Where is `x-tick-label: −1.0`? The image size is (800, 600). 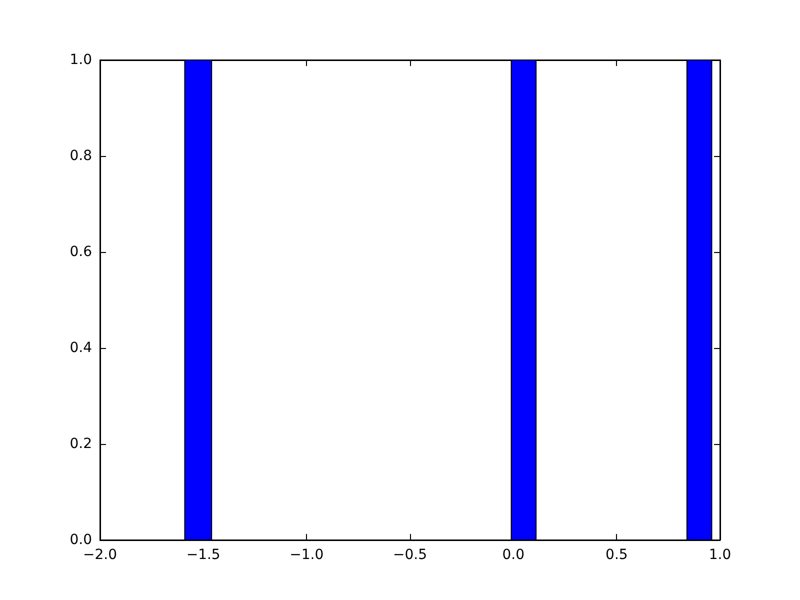 x-tick-label: −1.0 is located at coordinates (307, 555).